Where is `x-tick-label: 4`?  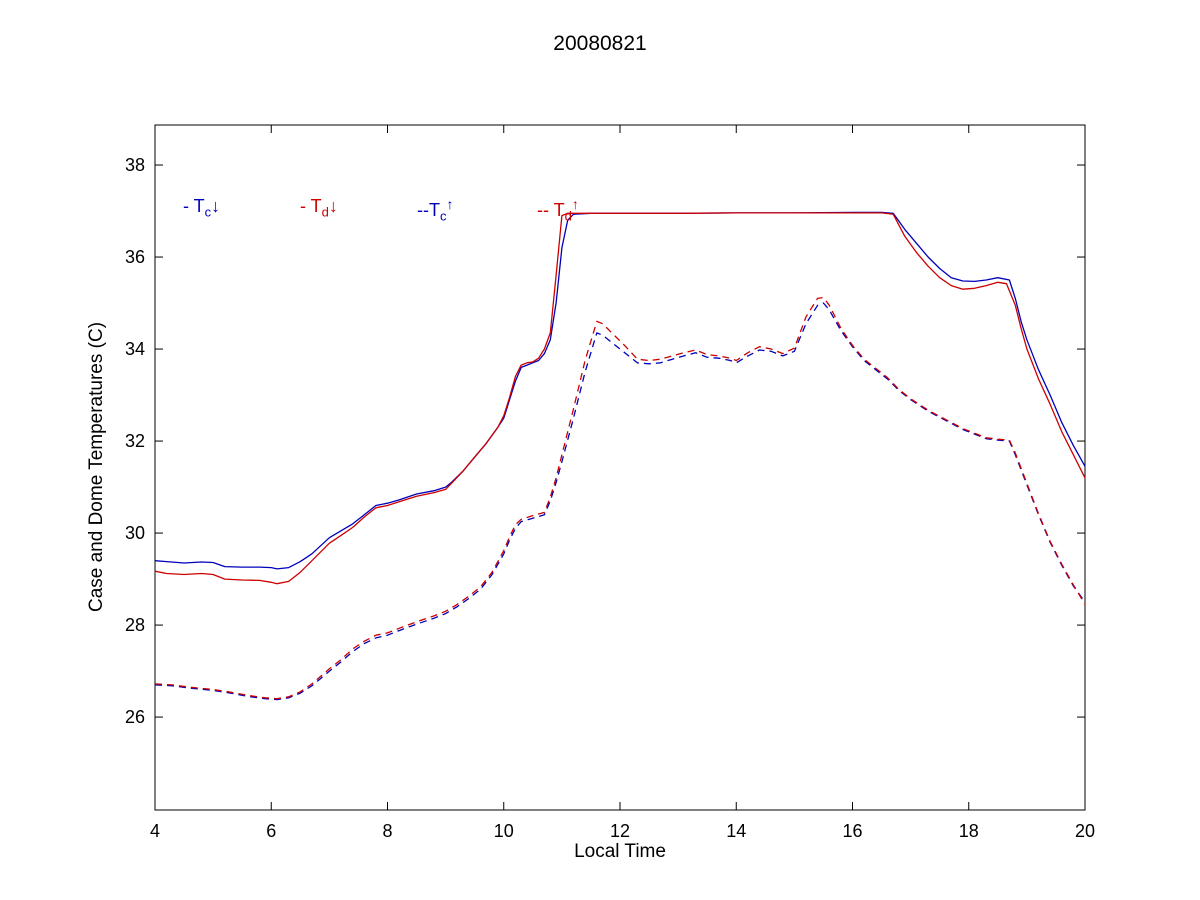 x-tick-label: 4 is located at coordinates (155, 831).